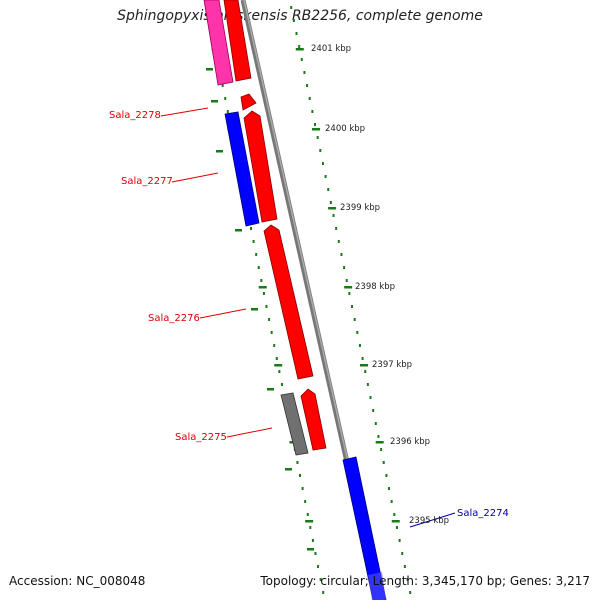 The image size is (600, 600). Describe the element at coordinates (237, 41) in the screenshot. I see `cds-red-top` at that location.